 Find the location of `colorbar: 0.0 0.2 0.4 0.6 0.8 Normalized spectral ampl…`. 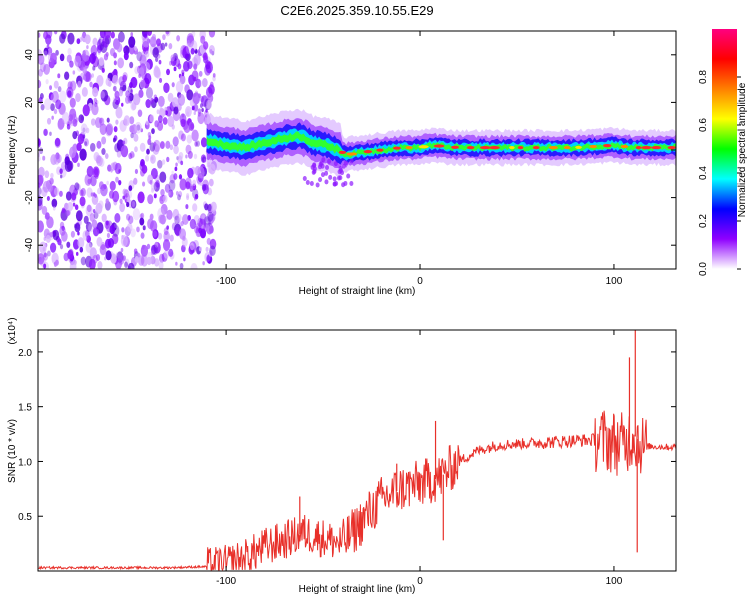

colorbar: 0.0 0.2 0.4 0.6 0.8 Normalized spectral ampl… is located at coordinates (723, 152).